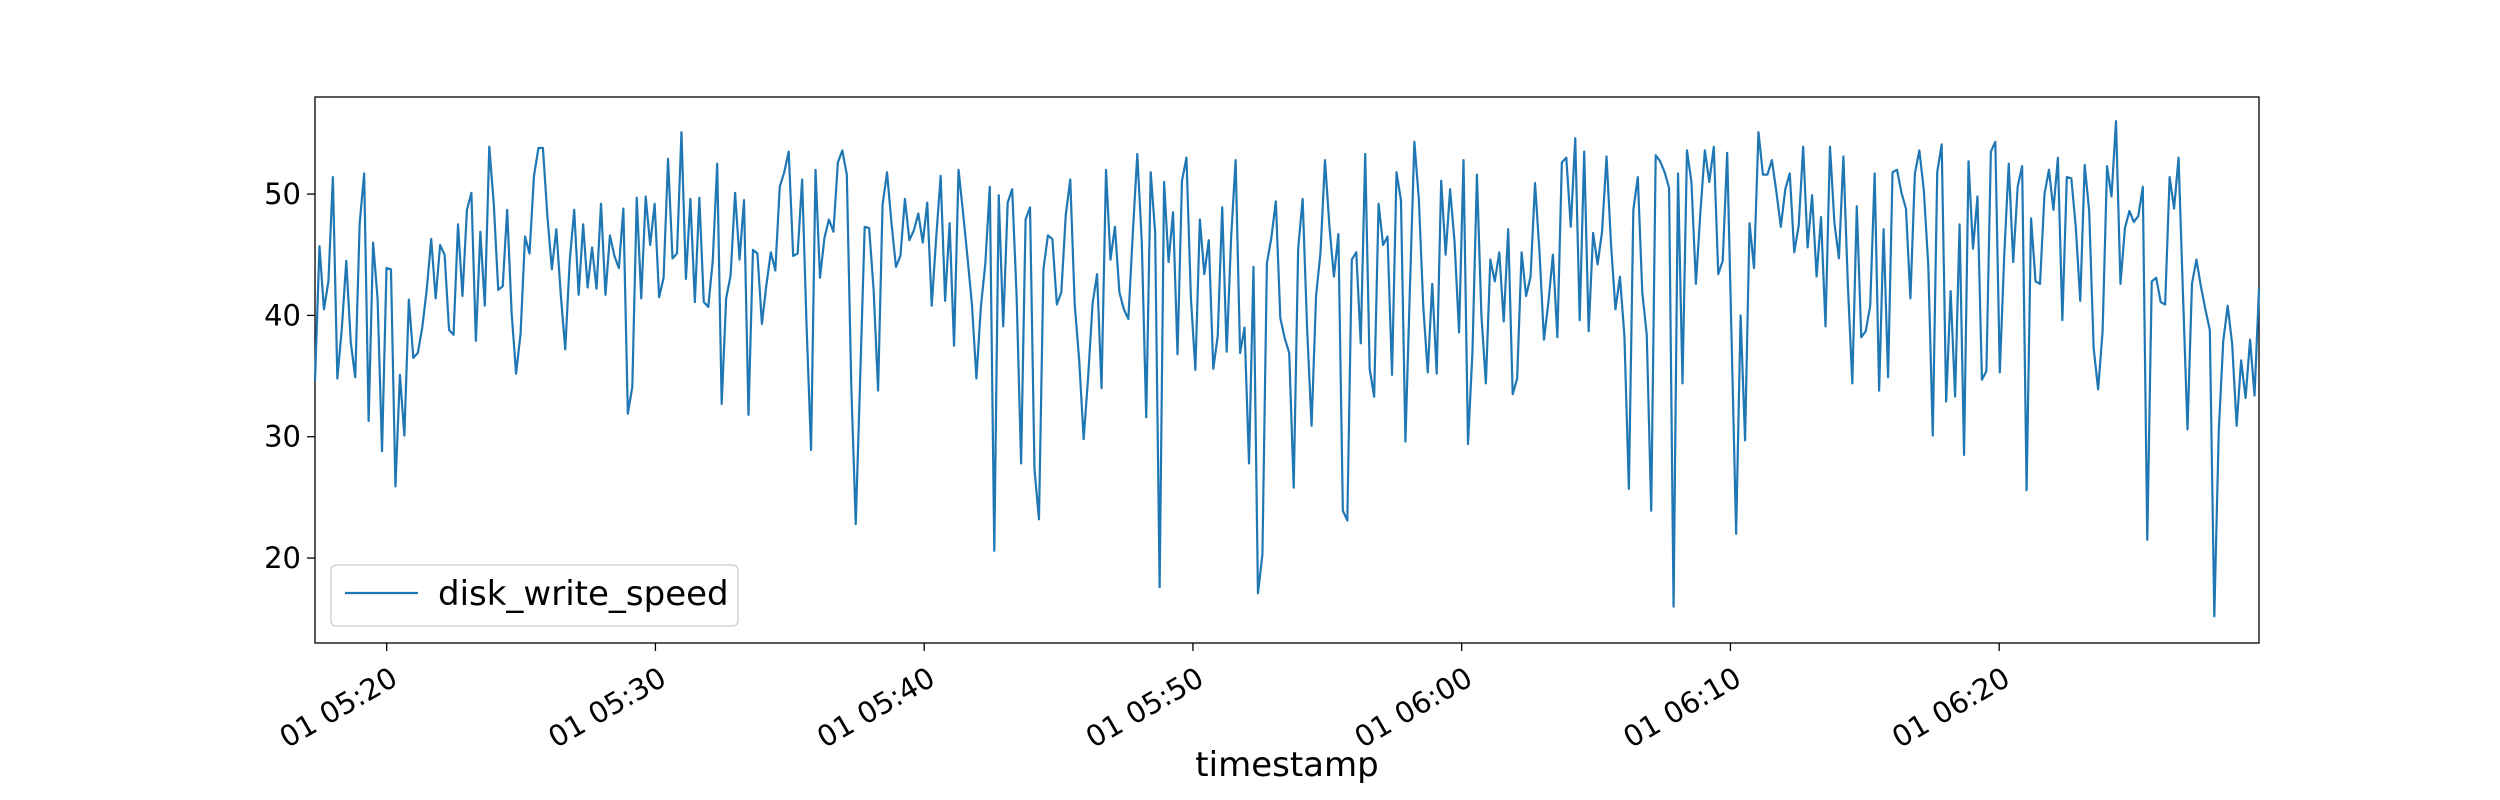  What do you see at coordinates (282, 437) in the screenshot?
I see `y-tick-label: 30` at bounding box center [282, 437].